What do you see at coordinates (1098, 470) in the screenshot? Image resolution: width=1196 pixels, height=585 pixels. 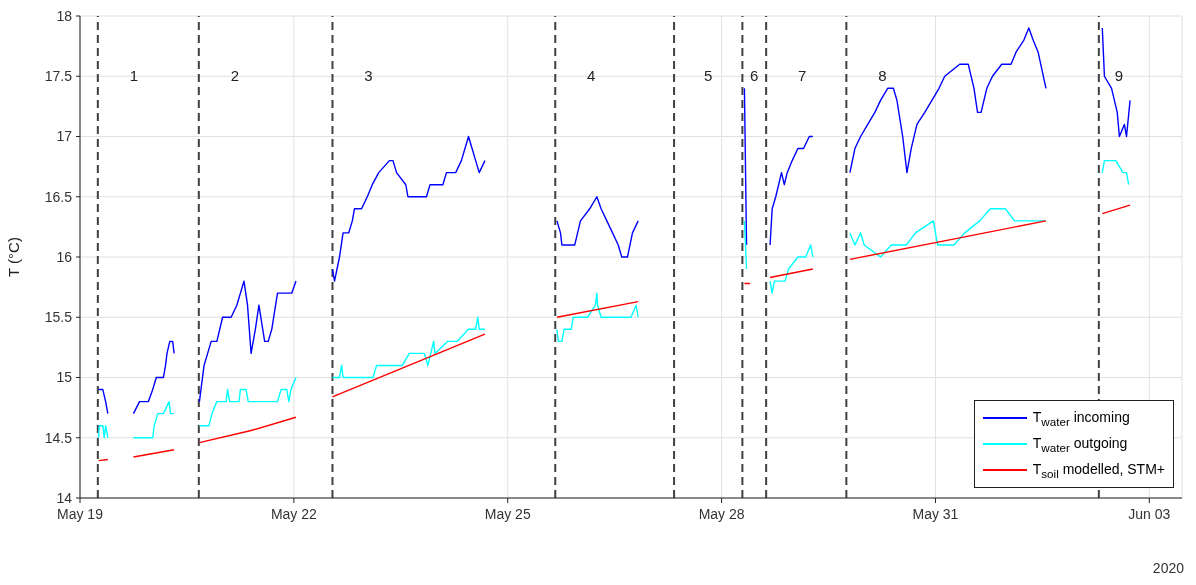 I see `legend-label: T$_{soil}$ modelled, STM+` at bounding box center [1098, 470].